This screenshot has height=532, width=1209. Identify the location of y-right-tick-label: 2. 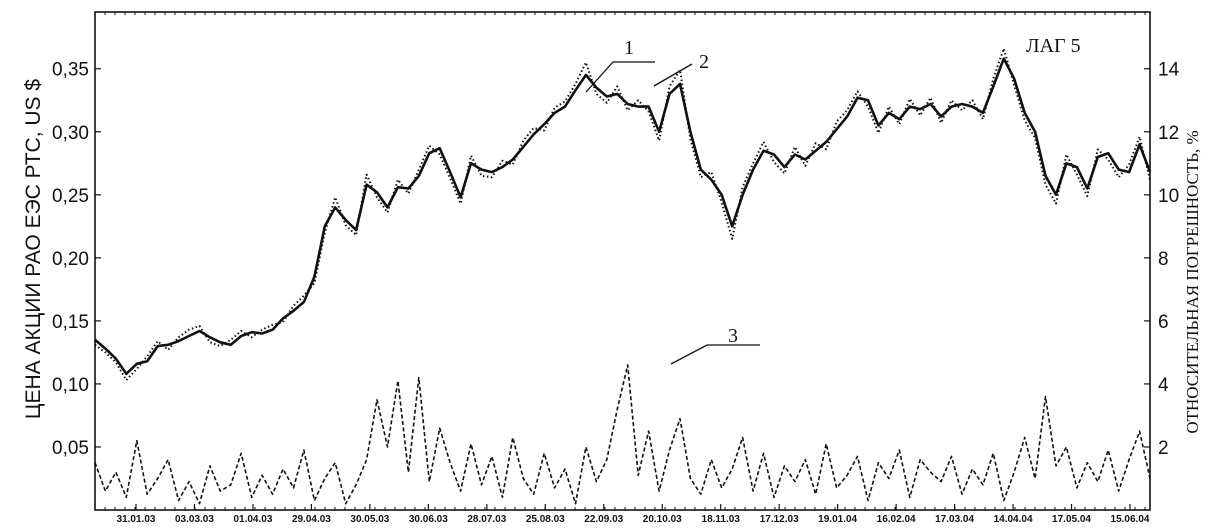
(1163, 448).